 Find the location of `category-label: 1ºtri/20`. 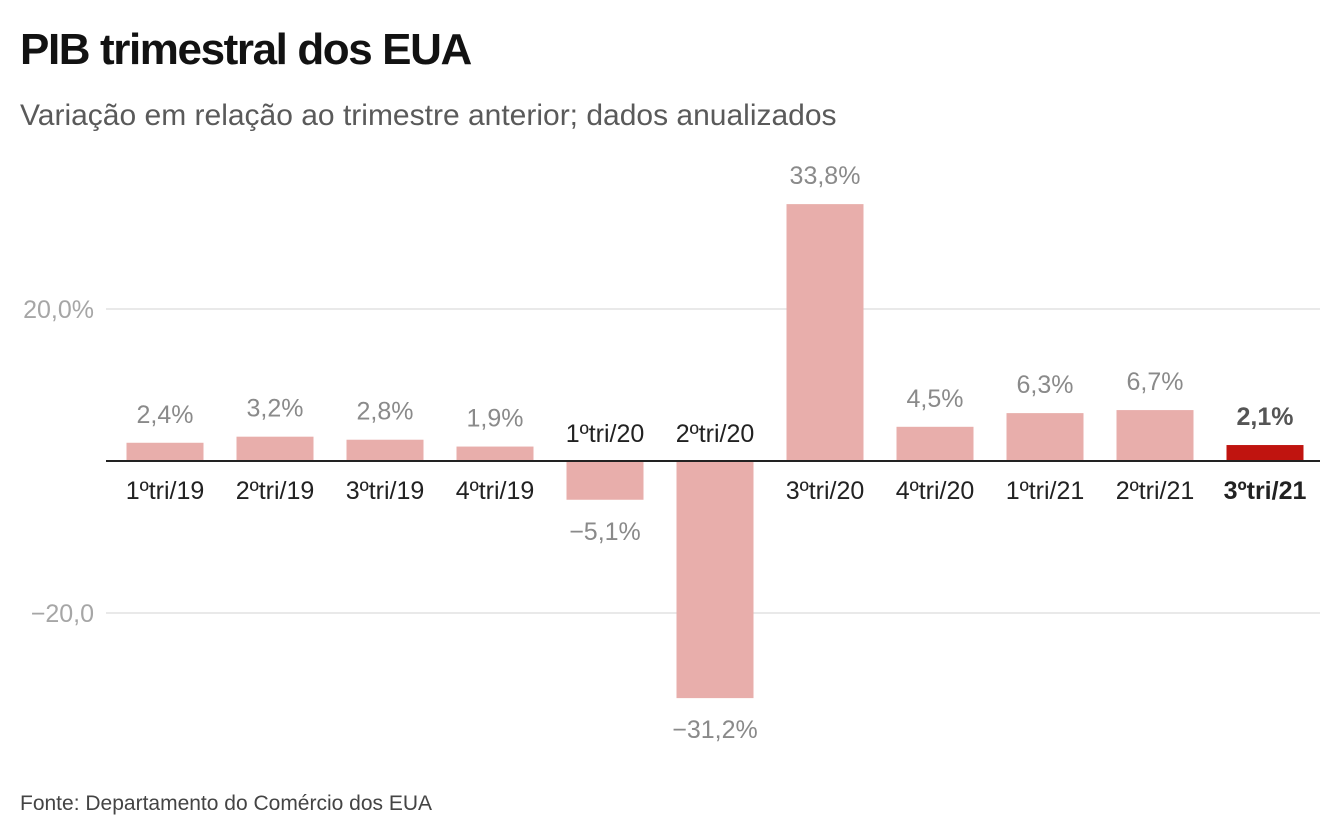

category-label: 1ºtri/20 is located at coordinates (605, 434).